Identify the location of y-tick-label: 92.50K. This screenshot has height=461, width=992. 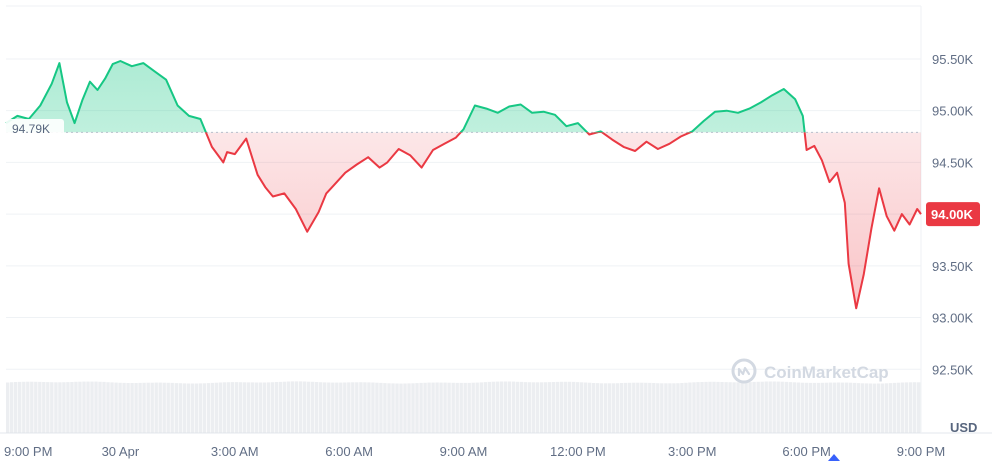
(953, 369).